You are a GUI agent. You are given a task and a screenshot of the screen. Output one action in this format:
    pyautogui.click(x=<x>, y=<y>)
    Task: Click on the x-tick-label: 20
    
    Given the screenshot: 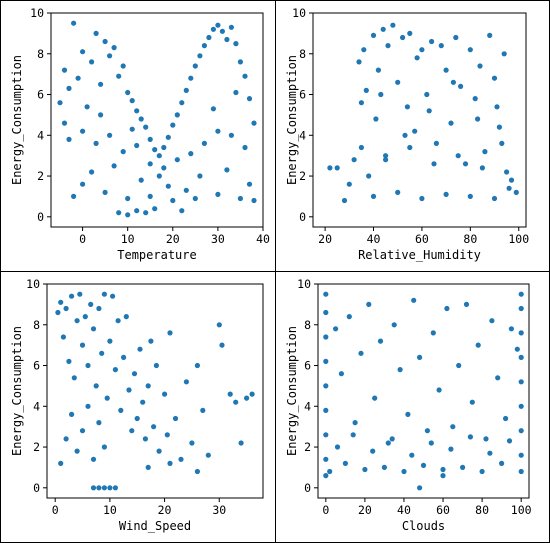 What is the action you would take?
    pyautogui.click(x=365, y=510)
    